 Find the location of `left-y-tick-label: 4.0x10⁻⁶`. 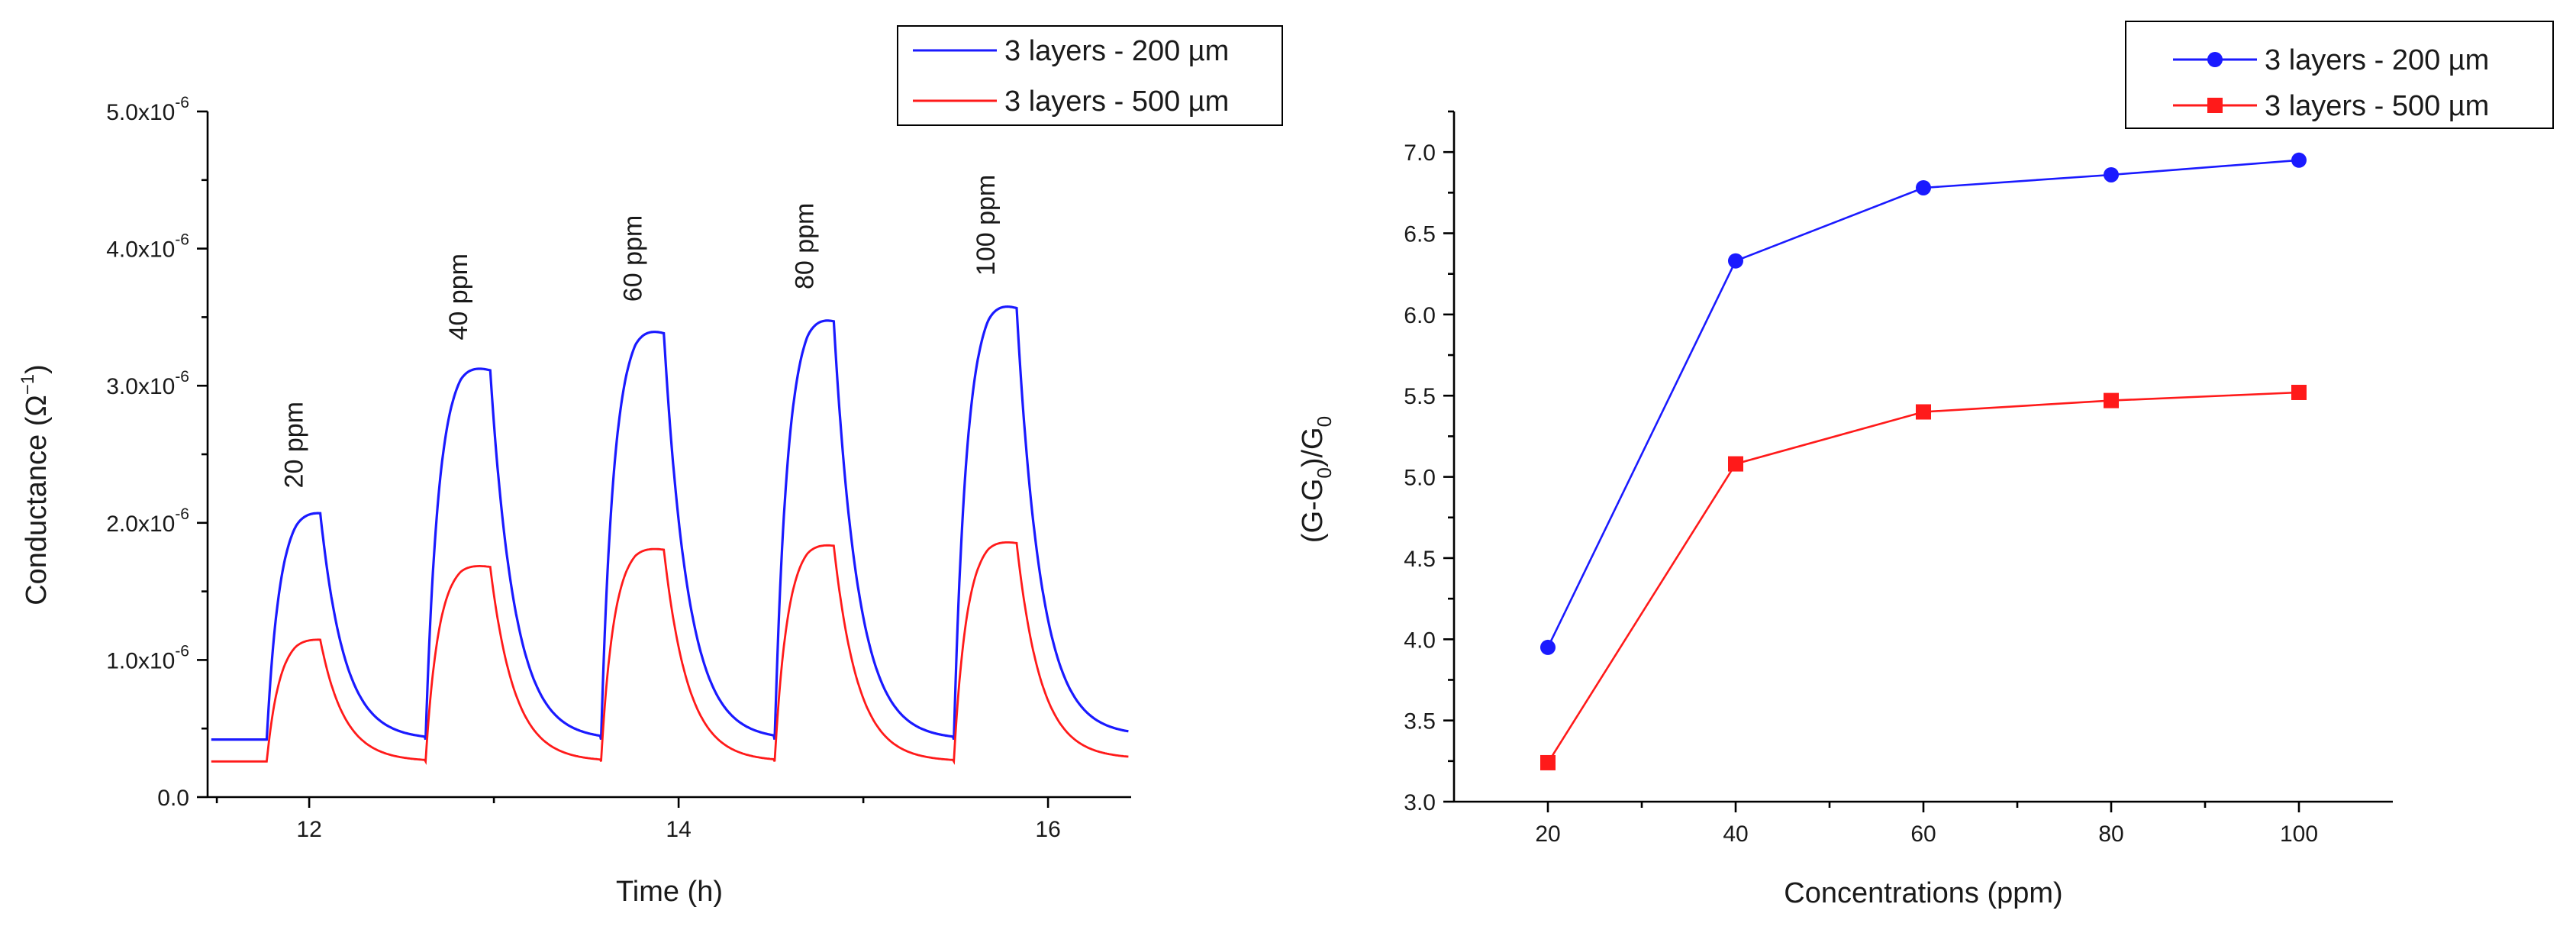

left-y-tick-label: 4.0x10⁻⁶ is located at coordinates (147, 247).